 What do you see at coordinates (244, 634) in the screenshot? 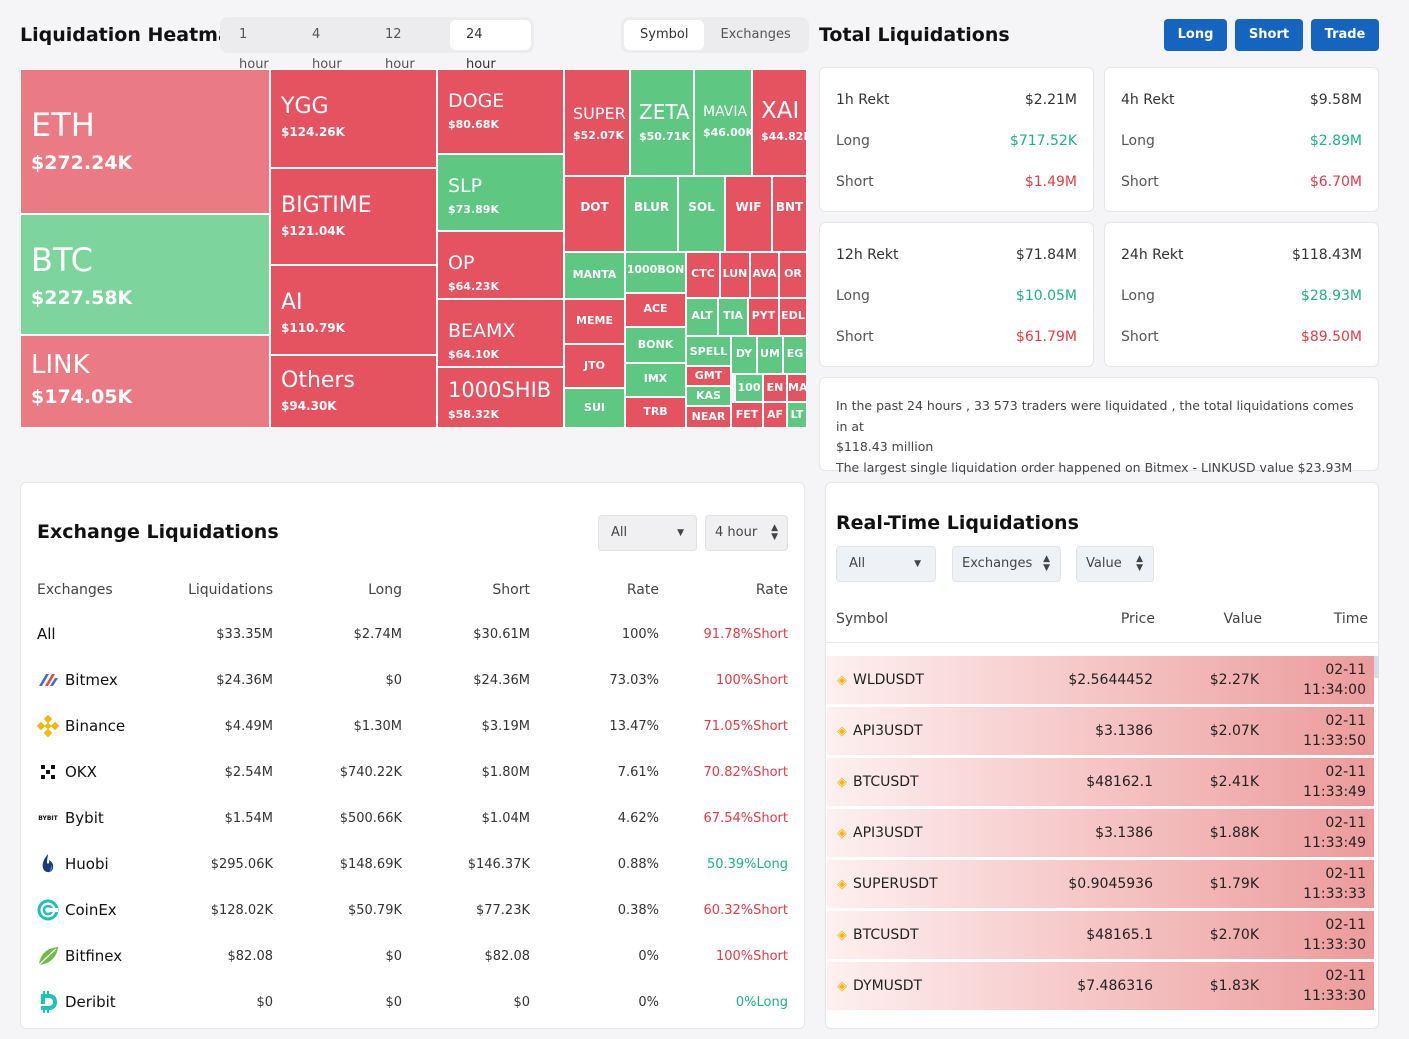
I see `exchange-liquidations: $33.35M` at bounding box center [244, 634].